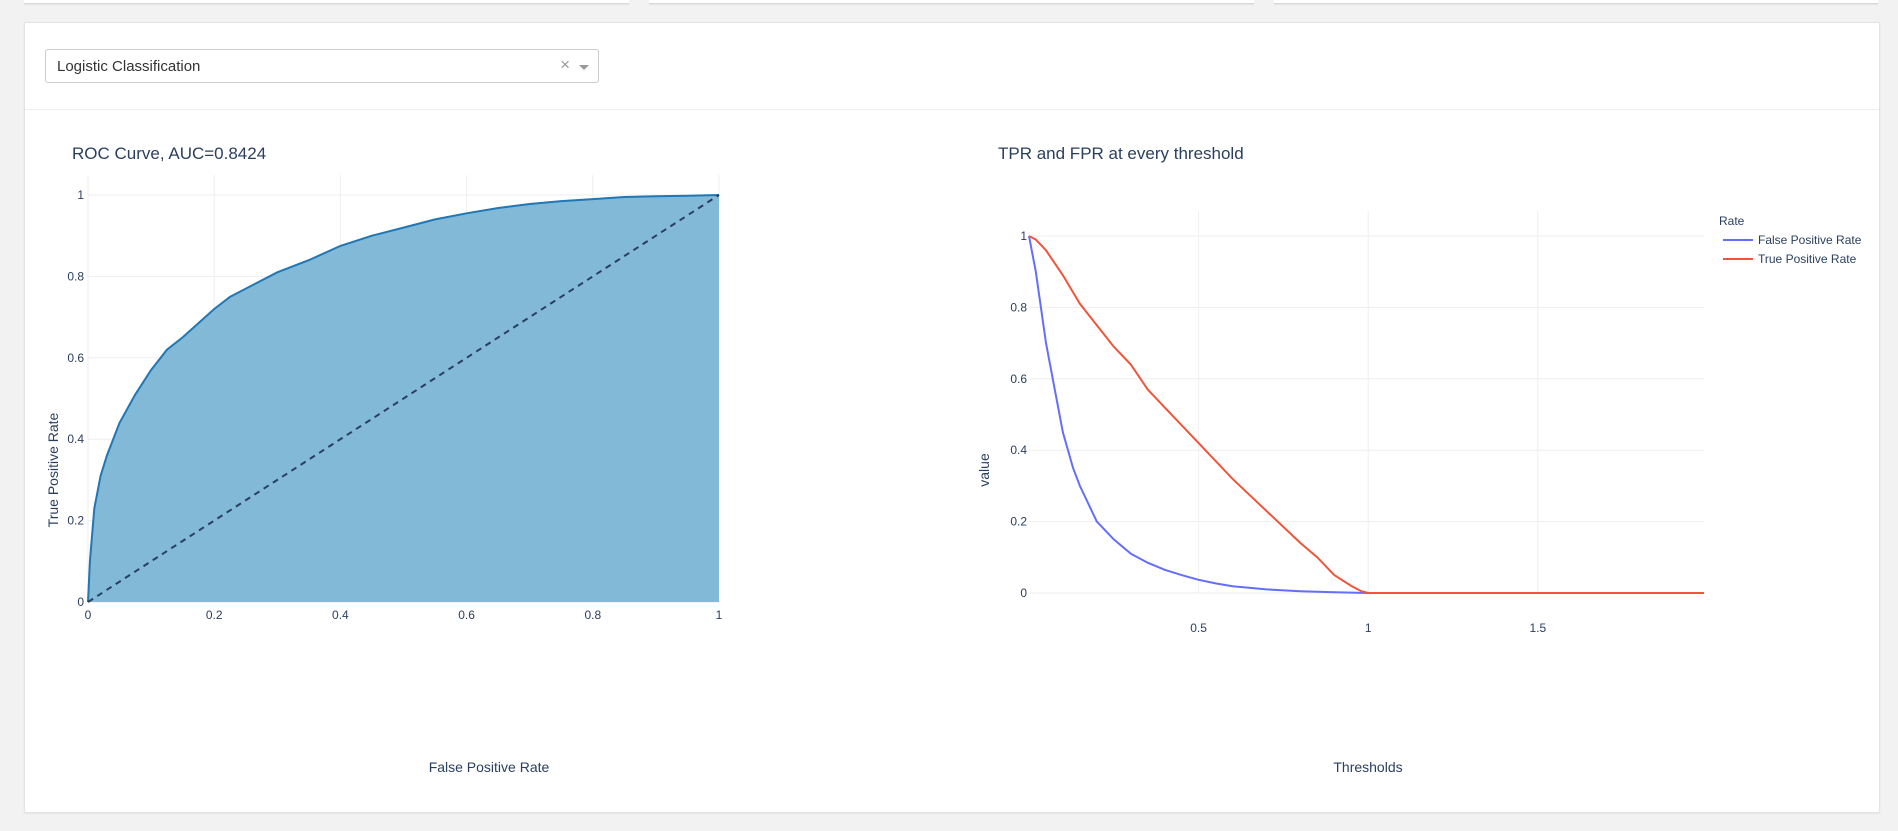 Image resolution: width=1898 pixels, height=831 pixels. I want to click on thr-x-tick-label: 1, so click(1368, 628).